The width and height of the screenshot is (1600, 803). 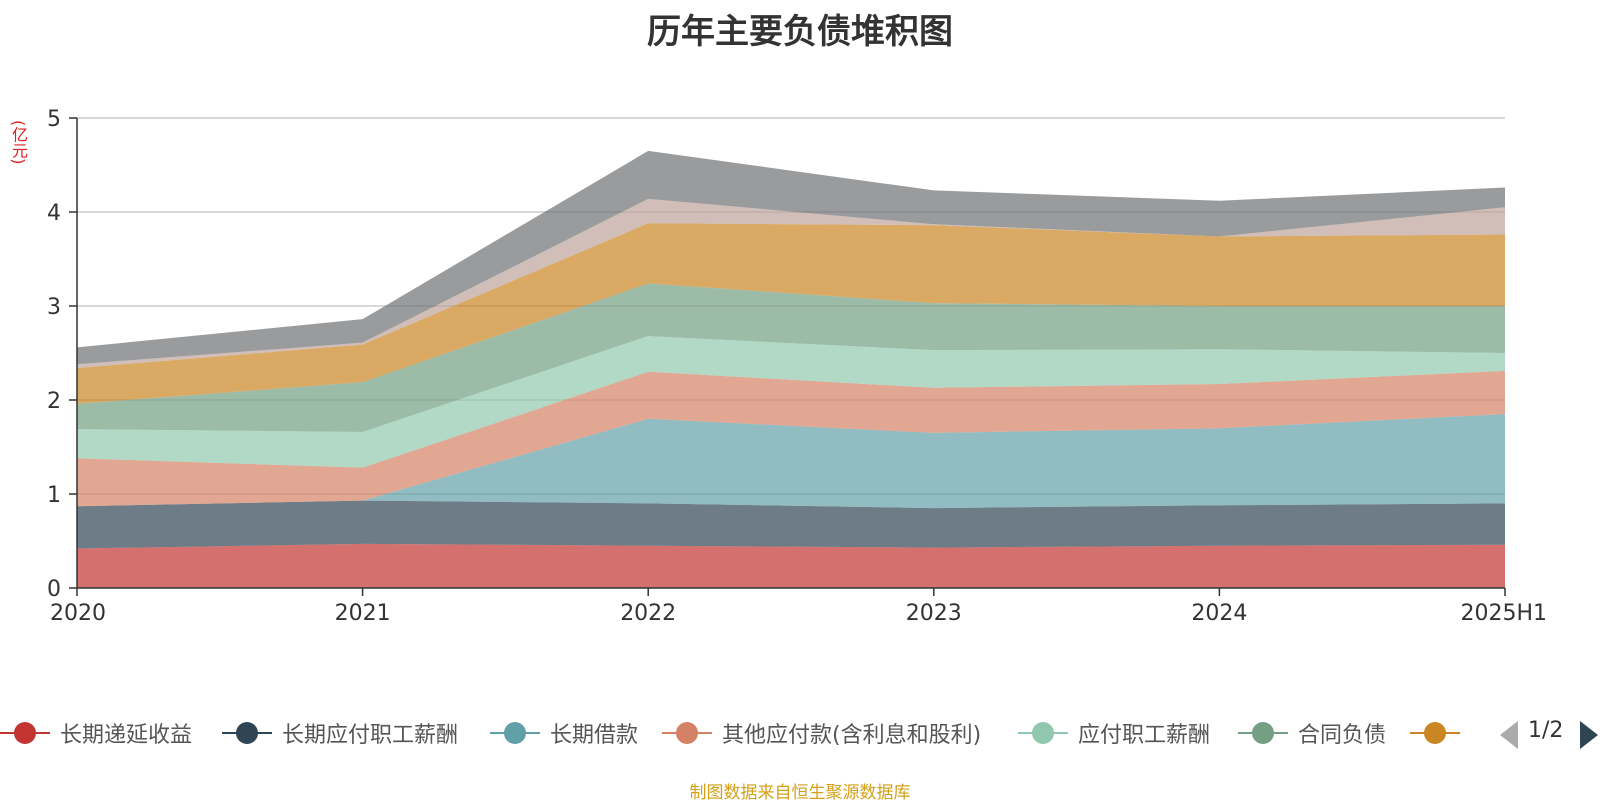 What do you see at coordinates (126, 735) in the screenshot?
I see `legend-label: 长期递延收益` at bounding box center [126, 735].